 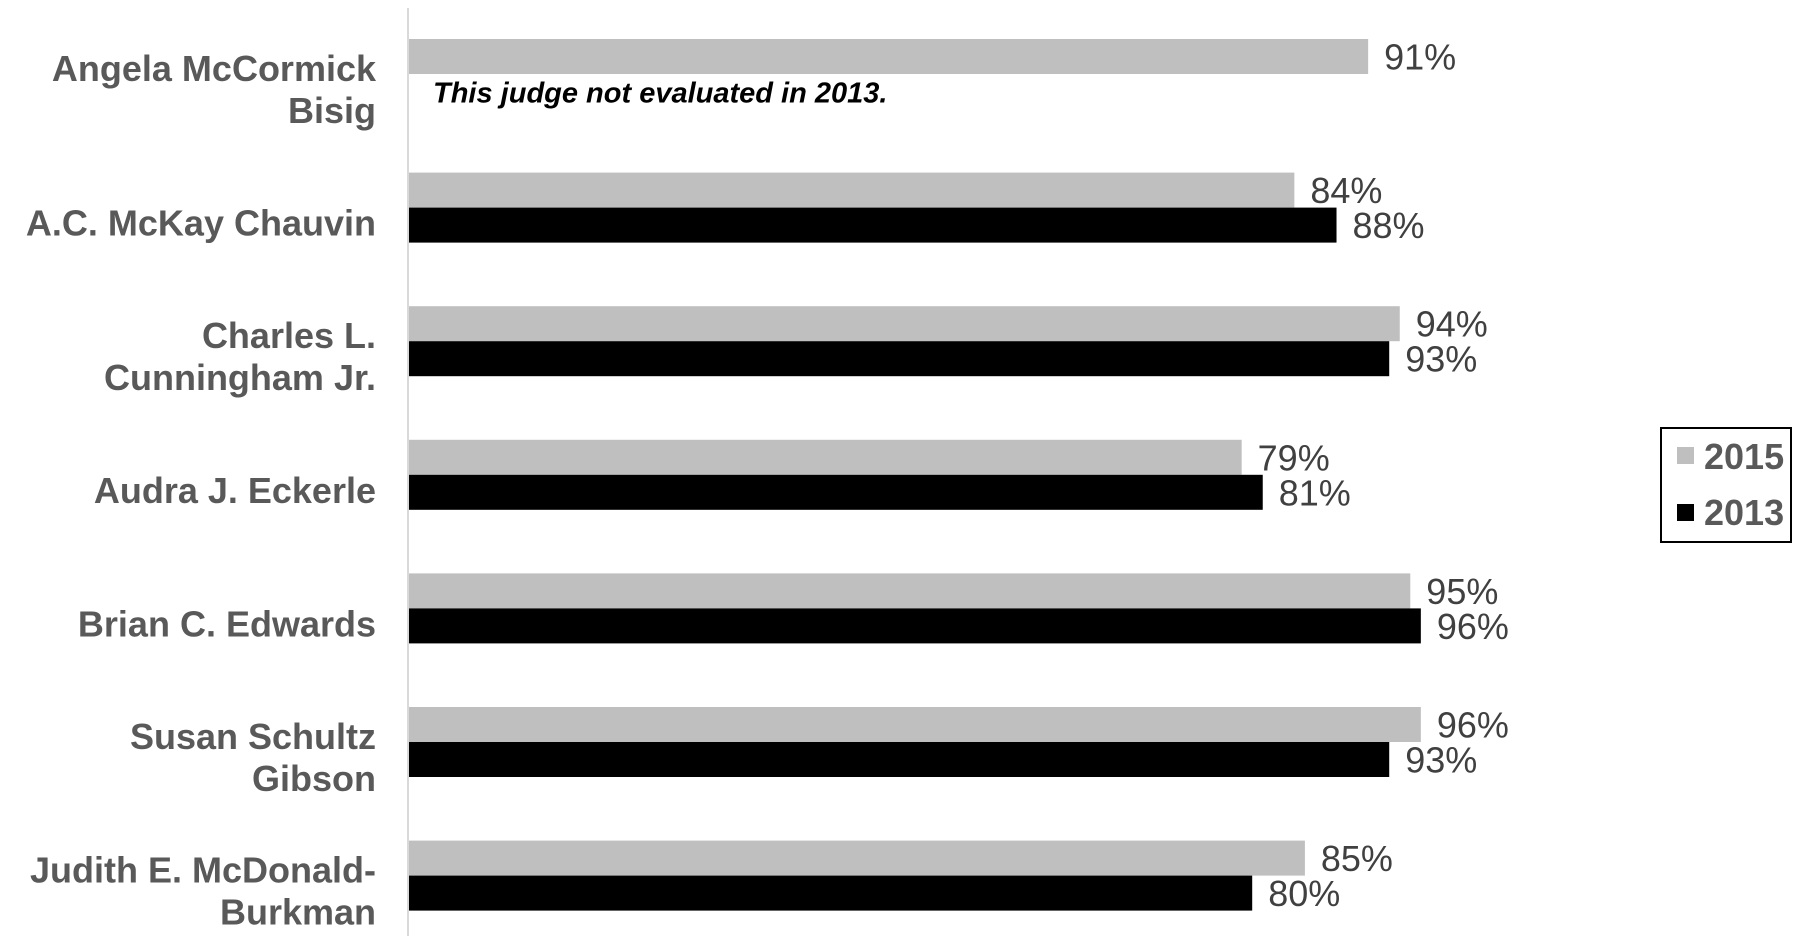 What do you see at coordinates (1294, 457) in the screenshot?
I see `data-label-2015-3: 79%` at bounding box center [1294, 457].